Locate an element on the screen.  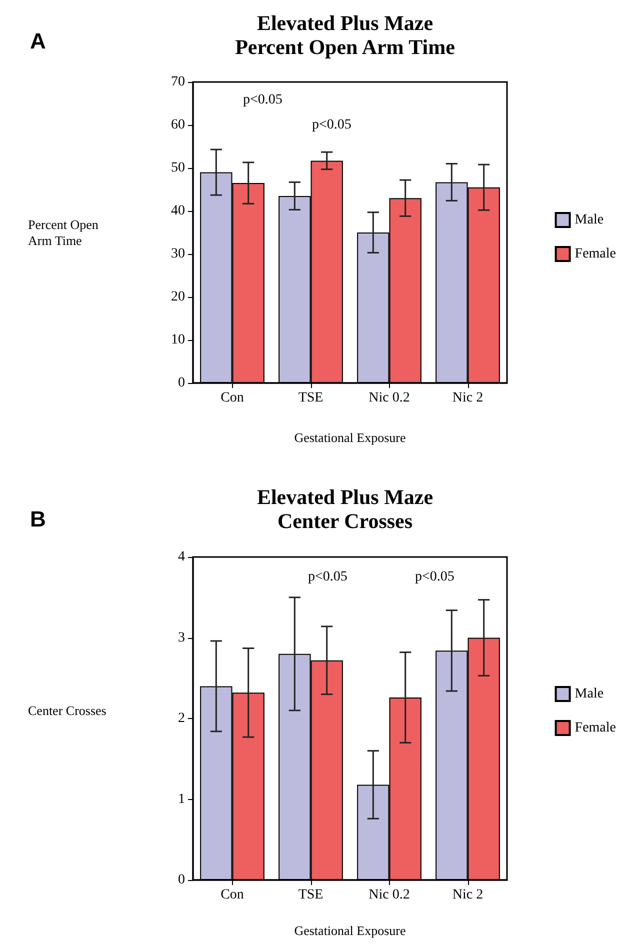
y-tick-label: 4 is located at coordinates (181, 557).